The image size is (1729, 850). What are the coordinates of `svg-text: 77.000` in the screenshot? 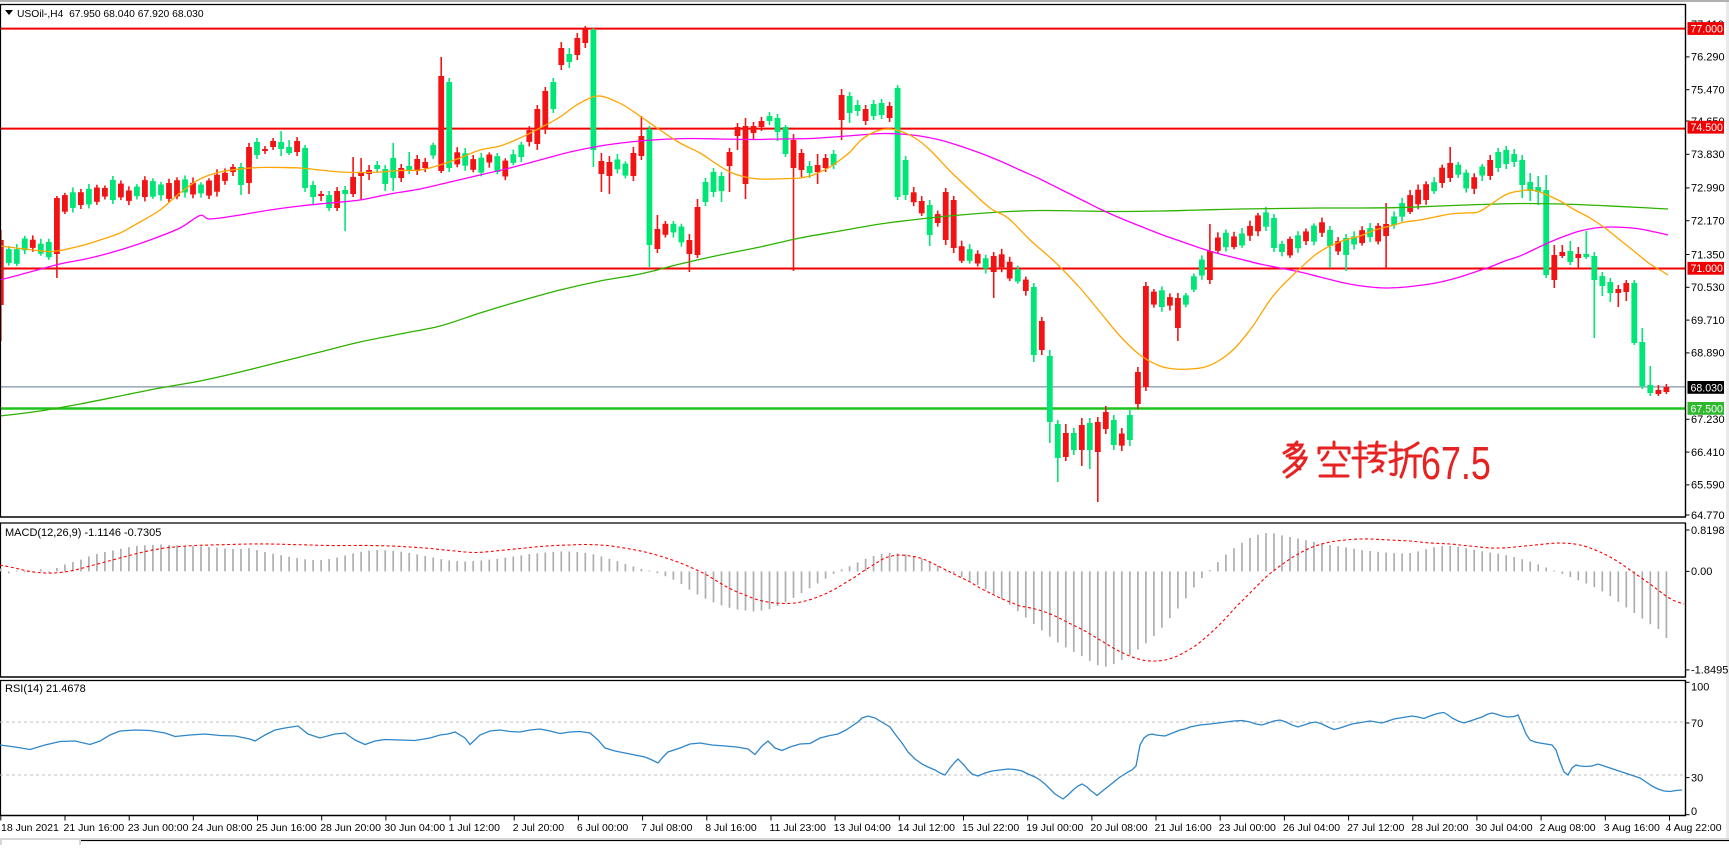 It's located at (1707, 29).